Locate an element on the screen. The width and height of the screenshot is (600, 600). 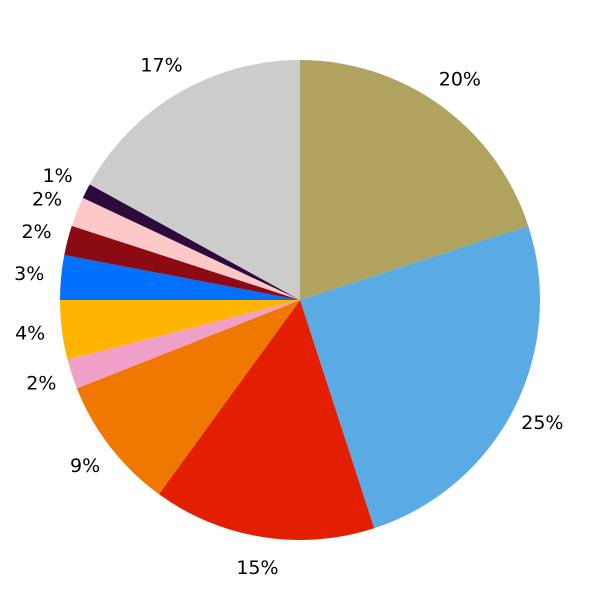
slice-label: 15% is located at coordinates (257, 568).